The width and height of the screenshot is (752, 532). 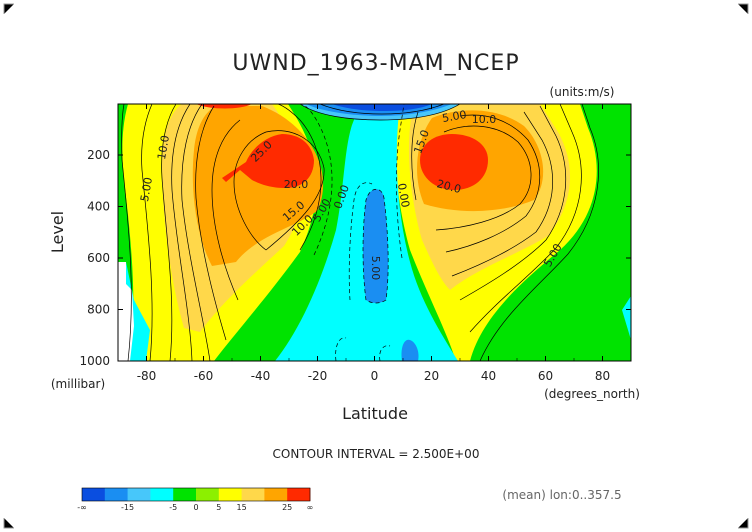 What do you see at coordinates (454, 162) in the screenshot?
I see `band-red-right` at bounding box center [454, 162].